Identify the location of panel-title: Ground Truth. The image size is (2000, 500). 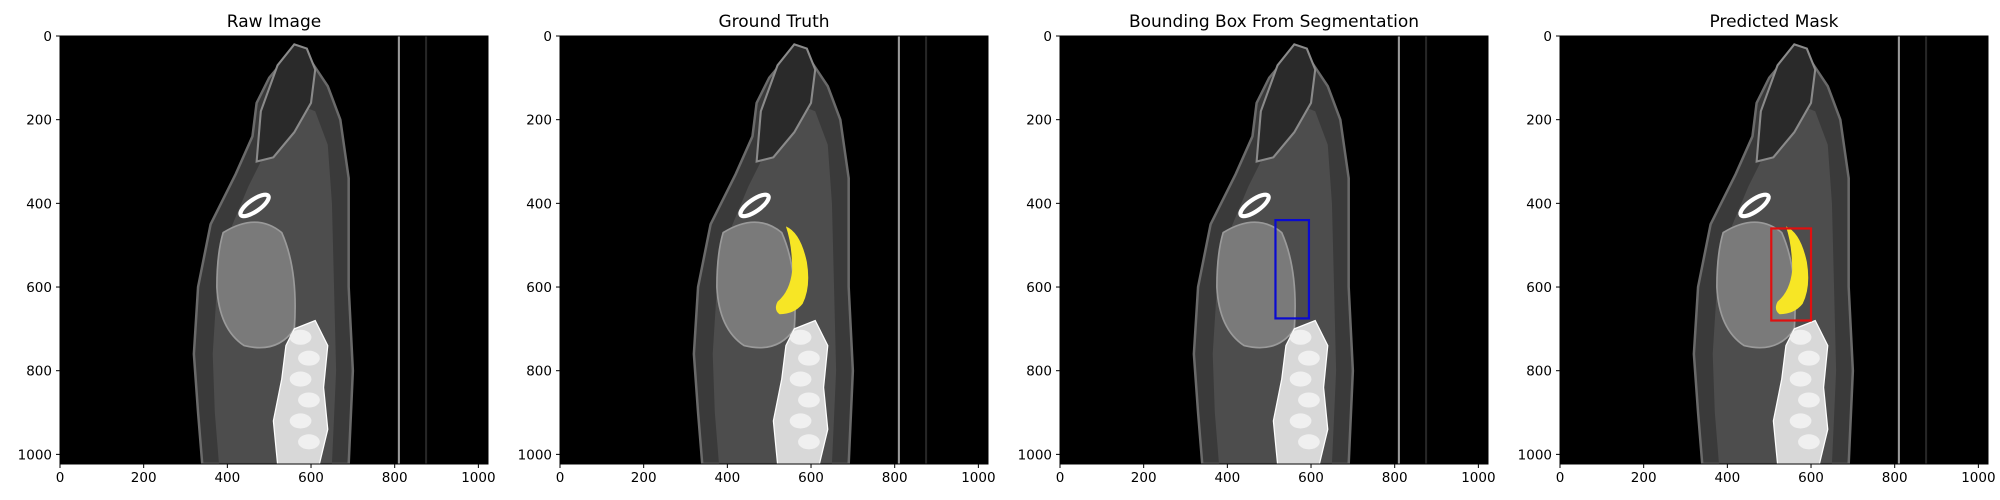
(774, 22).